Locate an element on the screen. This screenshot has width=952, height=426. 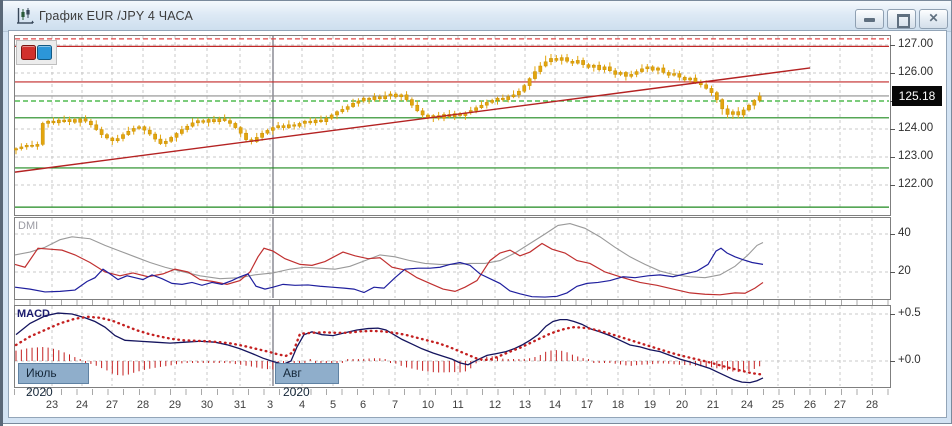
close-icon: ✕ is located at coordinates (933, 18).